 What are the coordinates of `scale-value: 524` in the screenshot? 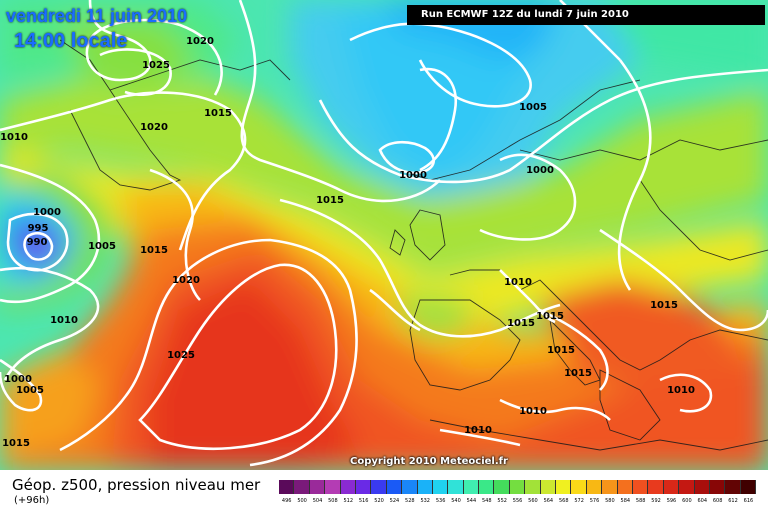 It's located at (394, 501).